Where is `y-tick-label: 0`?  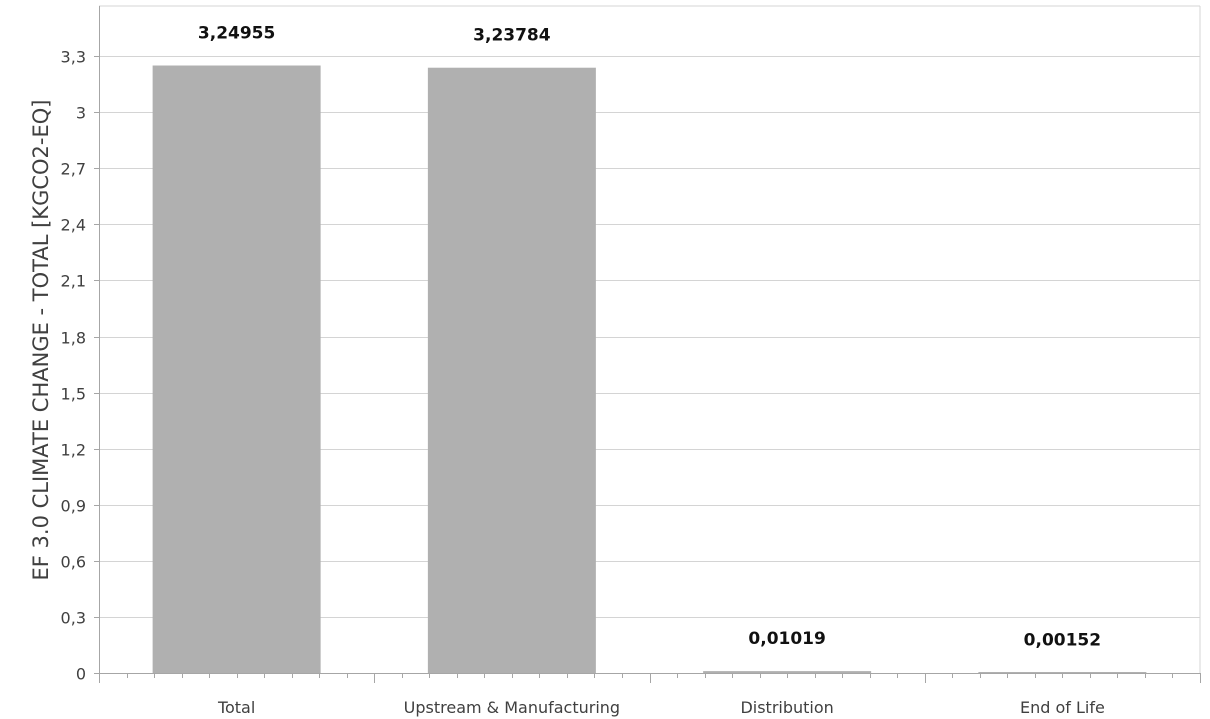 y-tick-label: 0 is located at coordinates (81, 674).